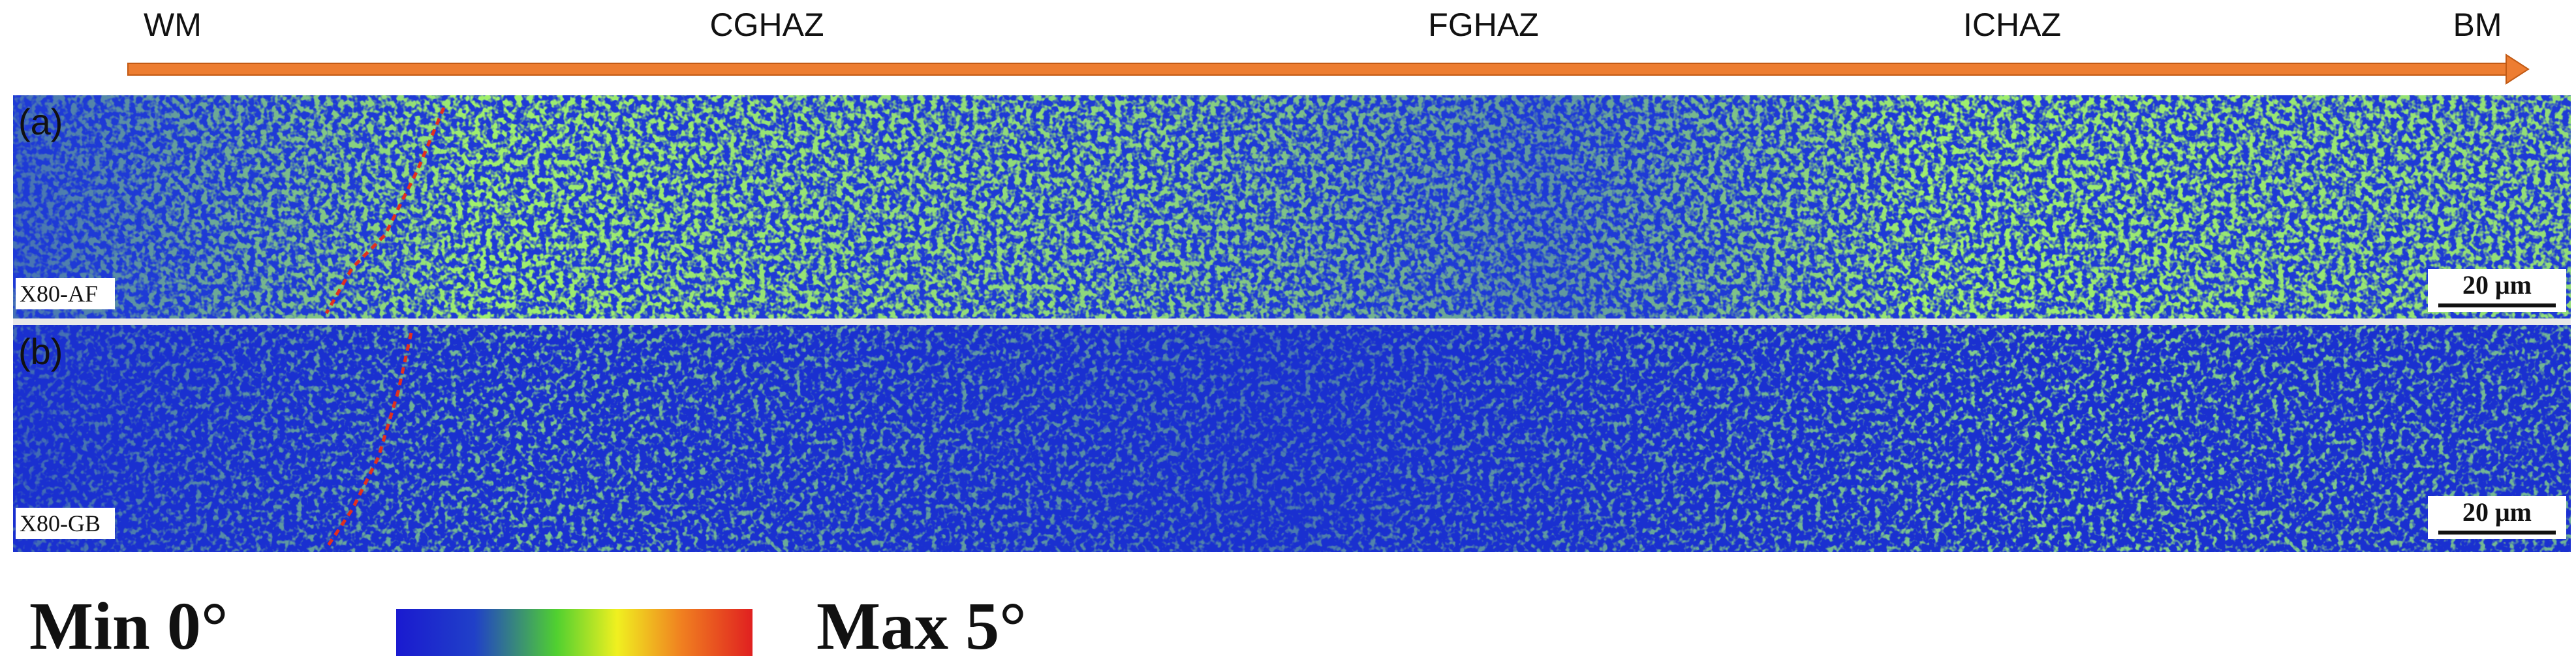 The width and height of the screenshot is (2576, 667). I want to click on separator, so click(1292, 321).